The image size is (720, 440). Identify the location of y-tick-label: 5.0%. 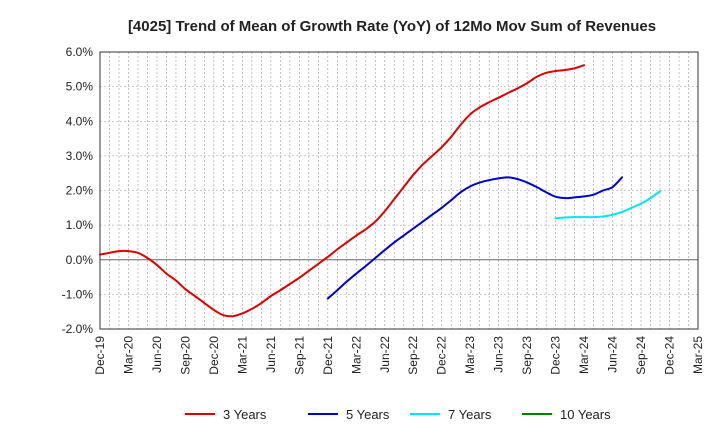
(80, 87).